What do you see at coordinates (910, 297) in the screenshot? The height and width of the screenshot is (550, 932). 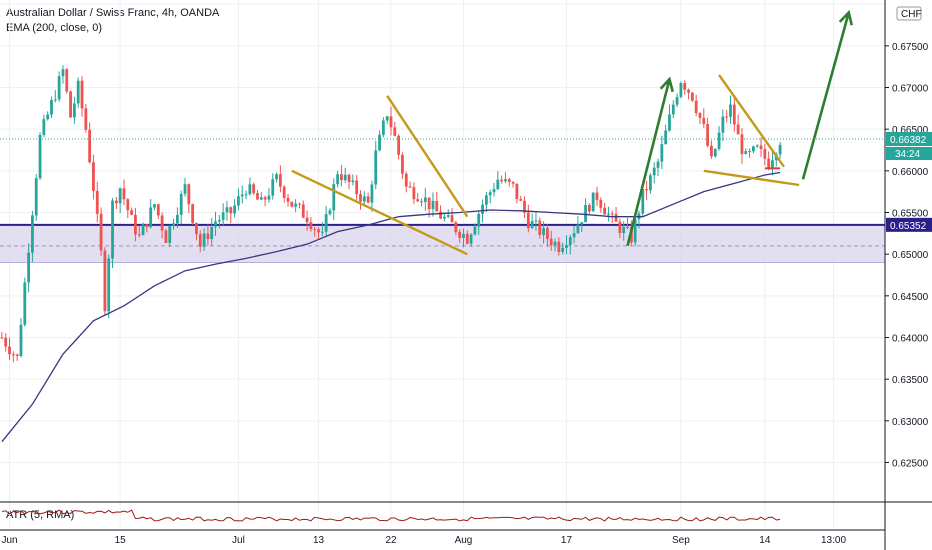 I see `y-tick-label: 0.64500` at bounding box center [910, 297].